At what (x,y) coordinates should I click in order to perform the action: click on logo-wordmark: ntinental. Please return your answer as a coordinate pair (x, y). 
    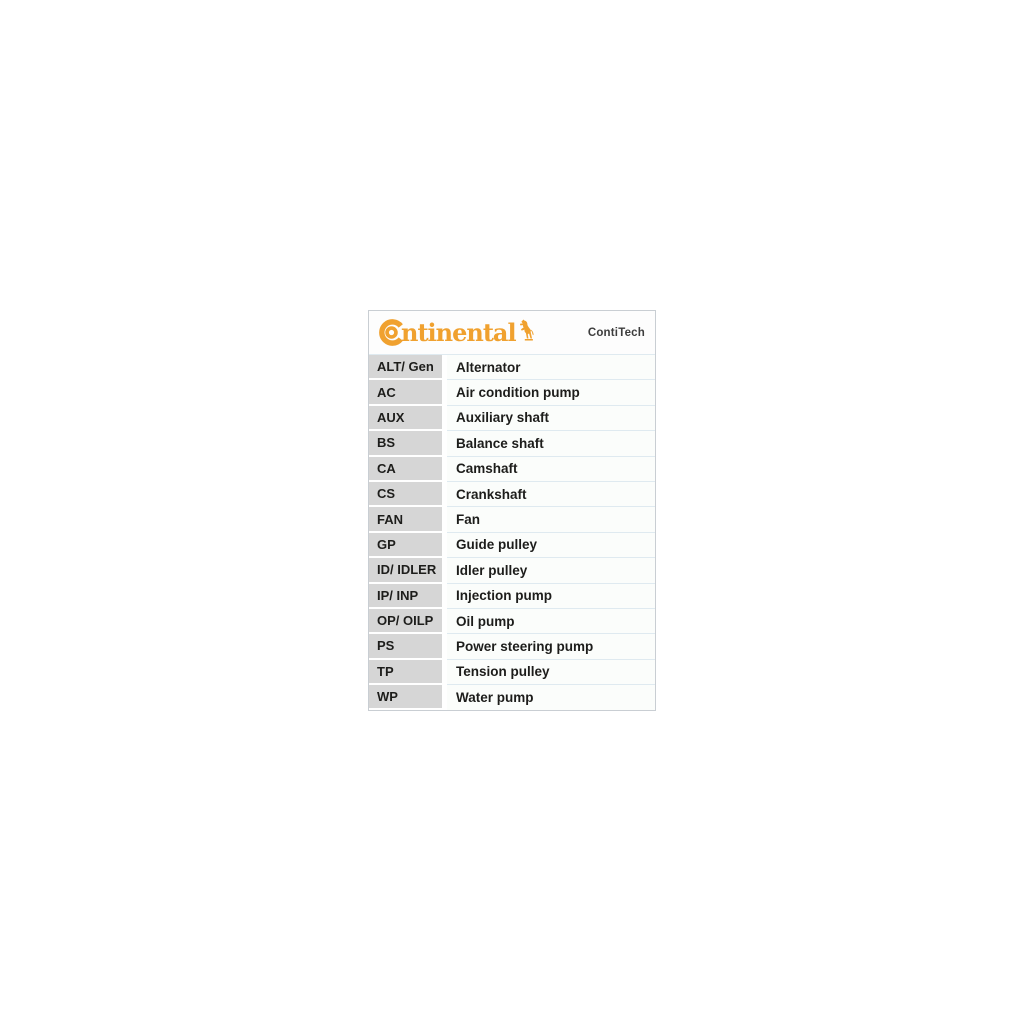
    Looking at the image, I should click on (459, 332).